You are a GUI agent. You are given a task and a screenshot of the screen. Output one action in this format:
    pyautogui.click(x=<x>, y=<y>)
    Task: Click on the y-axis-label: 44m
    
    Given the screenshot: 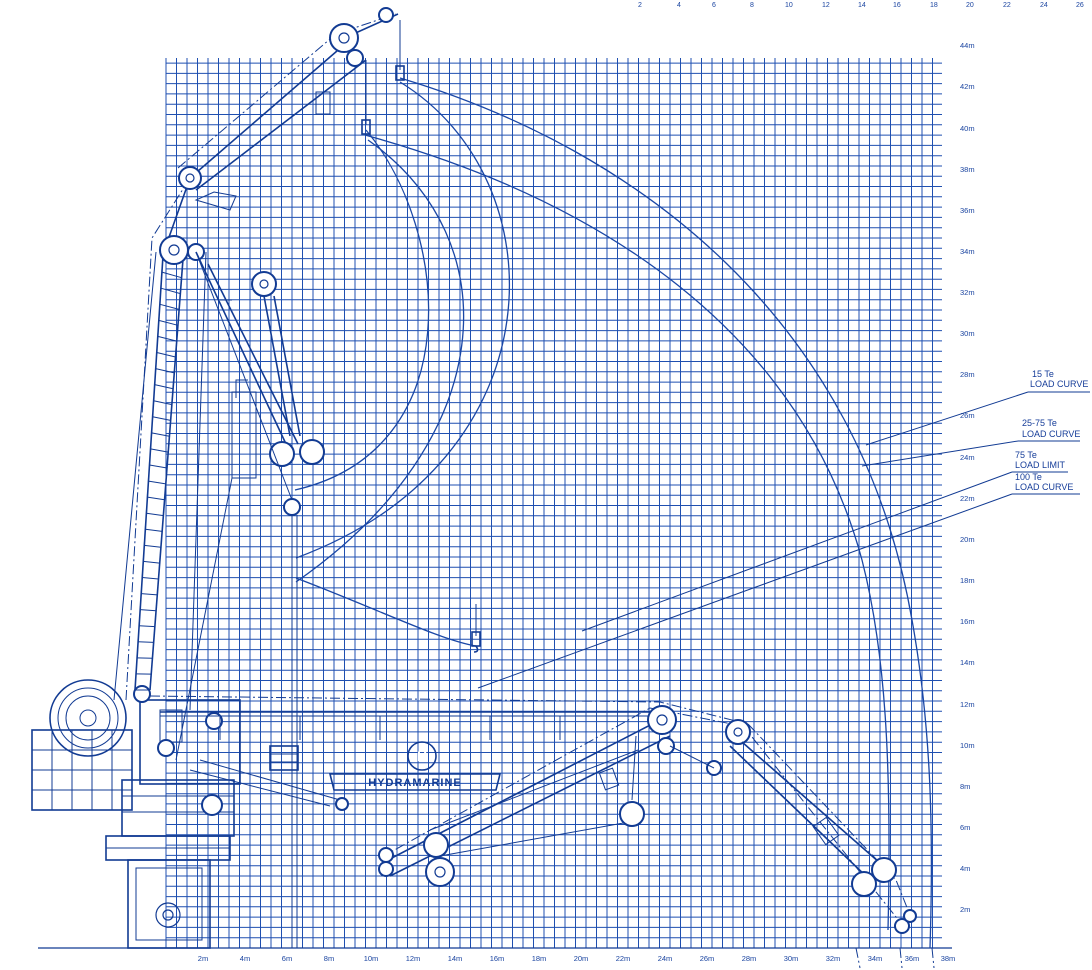 What is the action you would take?
    pyautogui.click(x=967, y=45)
    